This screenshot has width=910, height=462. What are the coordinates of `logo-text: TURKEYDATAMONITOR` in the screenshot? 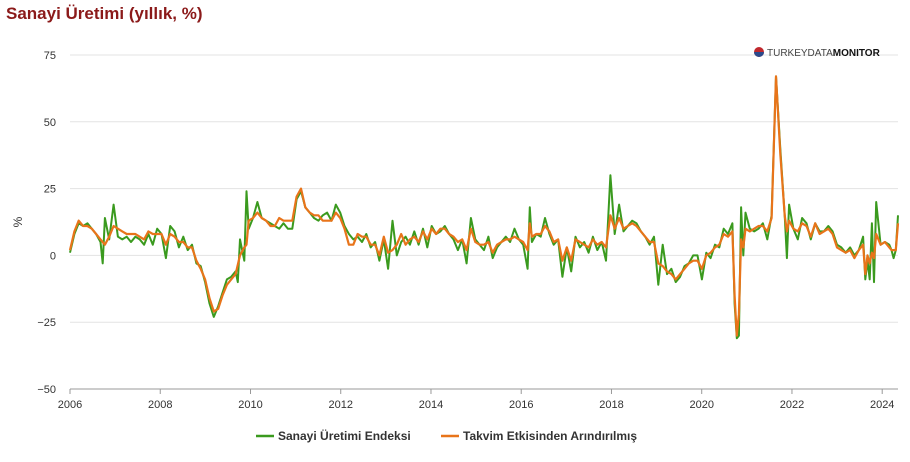 It's located at (824, 53).